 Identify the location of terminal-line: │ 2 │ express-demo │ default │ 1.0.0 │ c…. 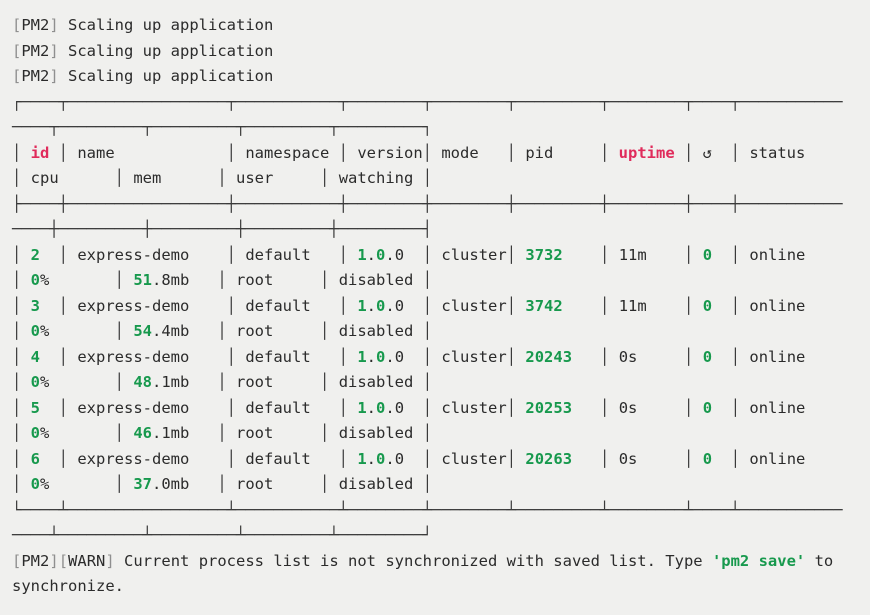
(427, 254).